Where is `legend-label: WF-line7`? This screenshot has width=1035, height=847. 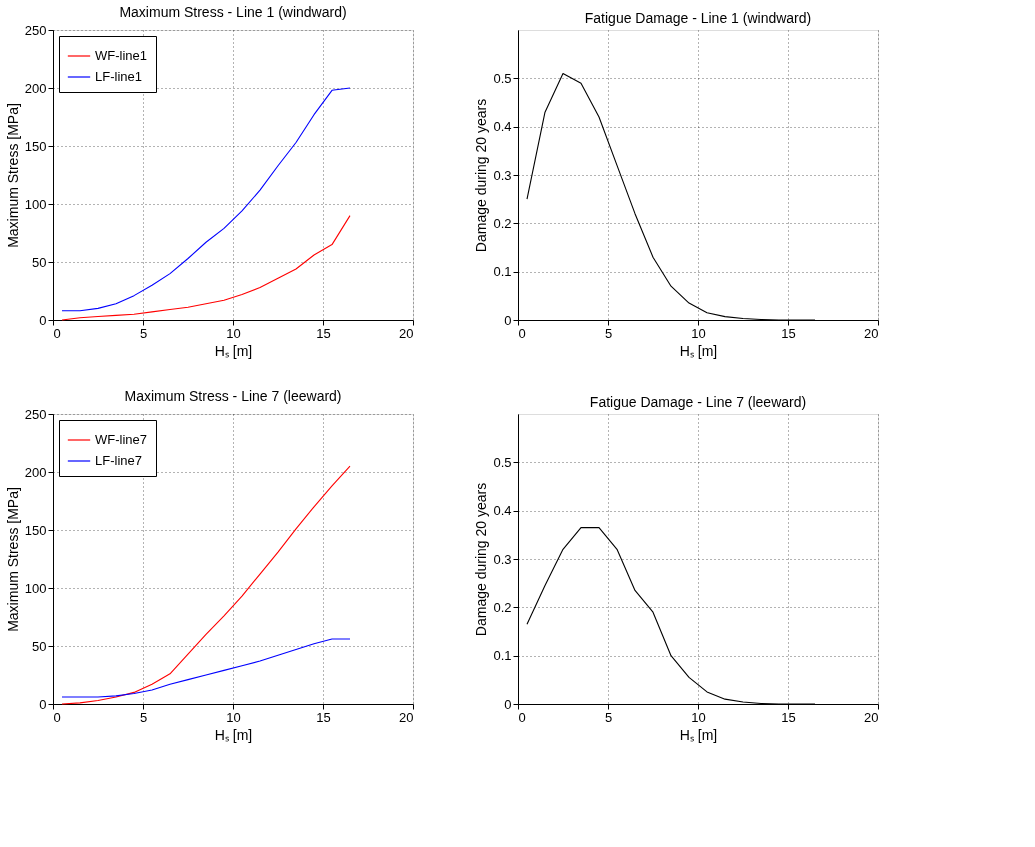 legend-label: WF-line7 is located at coordinates (121, 439).